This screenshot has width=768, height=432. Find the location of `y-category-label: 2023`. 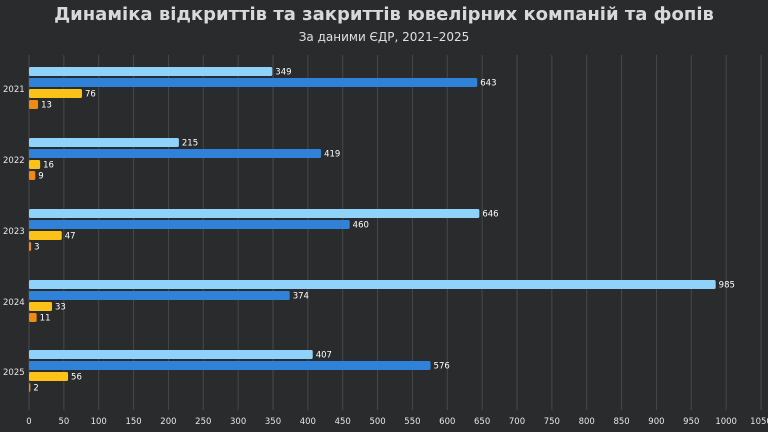

y-category-label: 2023 is located at coordinates (14, 232).